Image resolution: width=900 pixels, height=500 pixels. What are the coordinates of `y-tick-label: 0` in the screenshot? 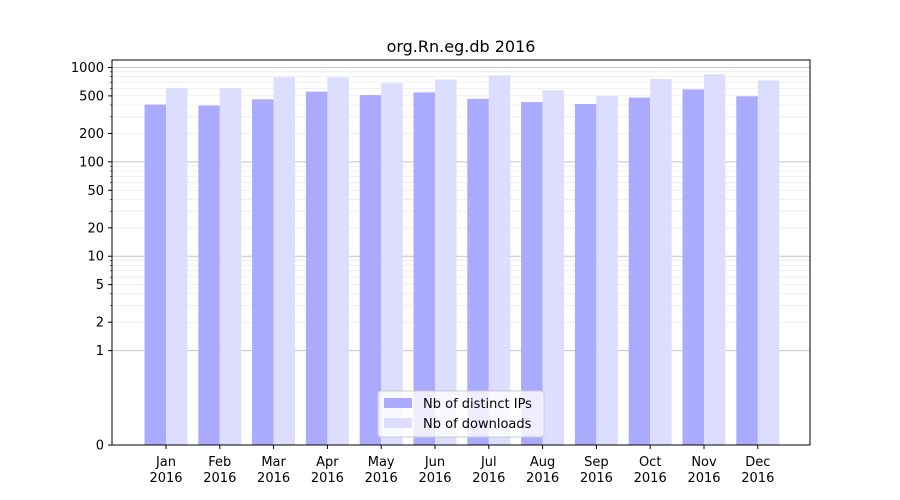 It's located at (100, 446).